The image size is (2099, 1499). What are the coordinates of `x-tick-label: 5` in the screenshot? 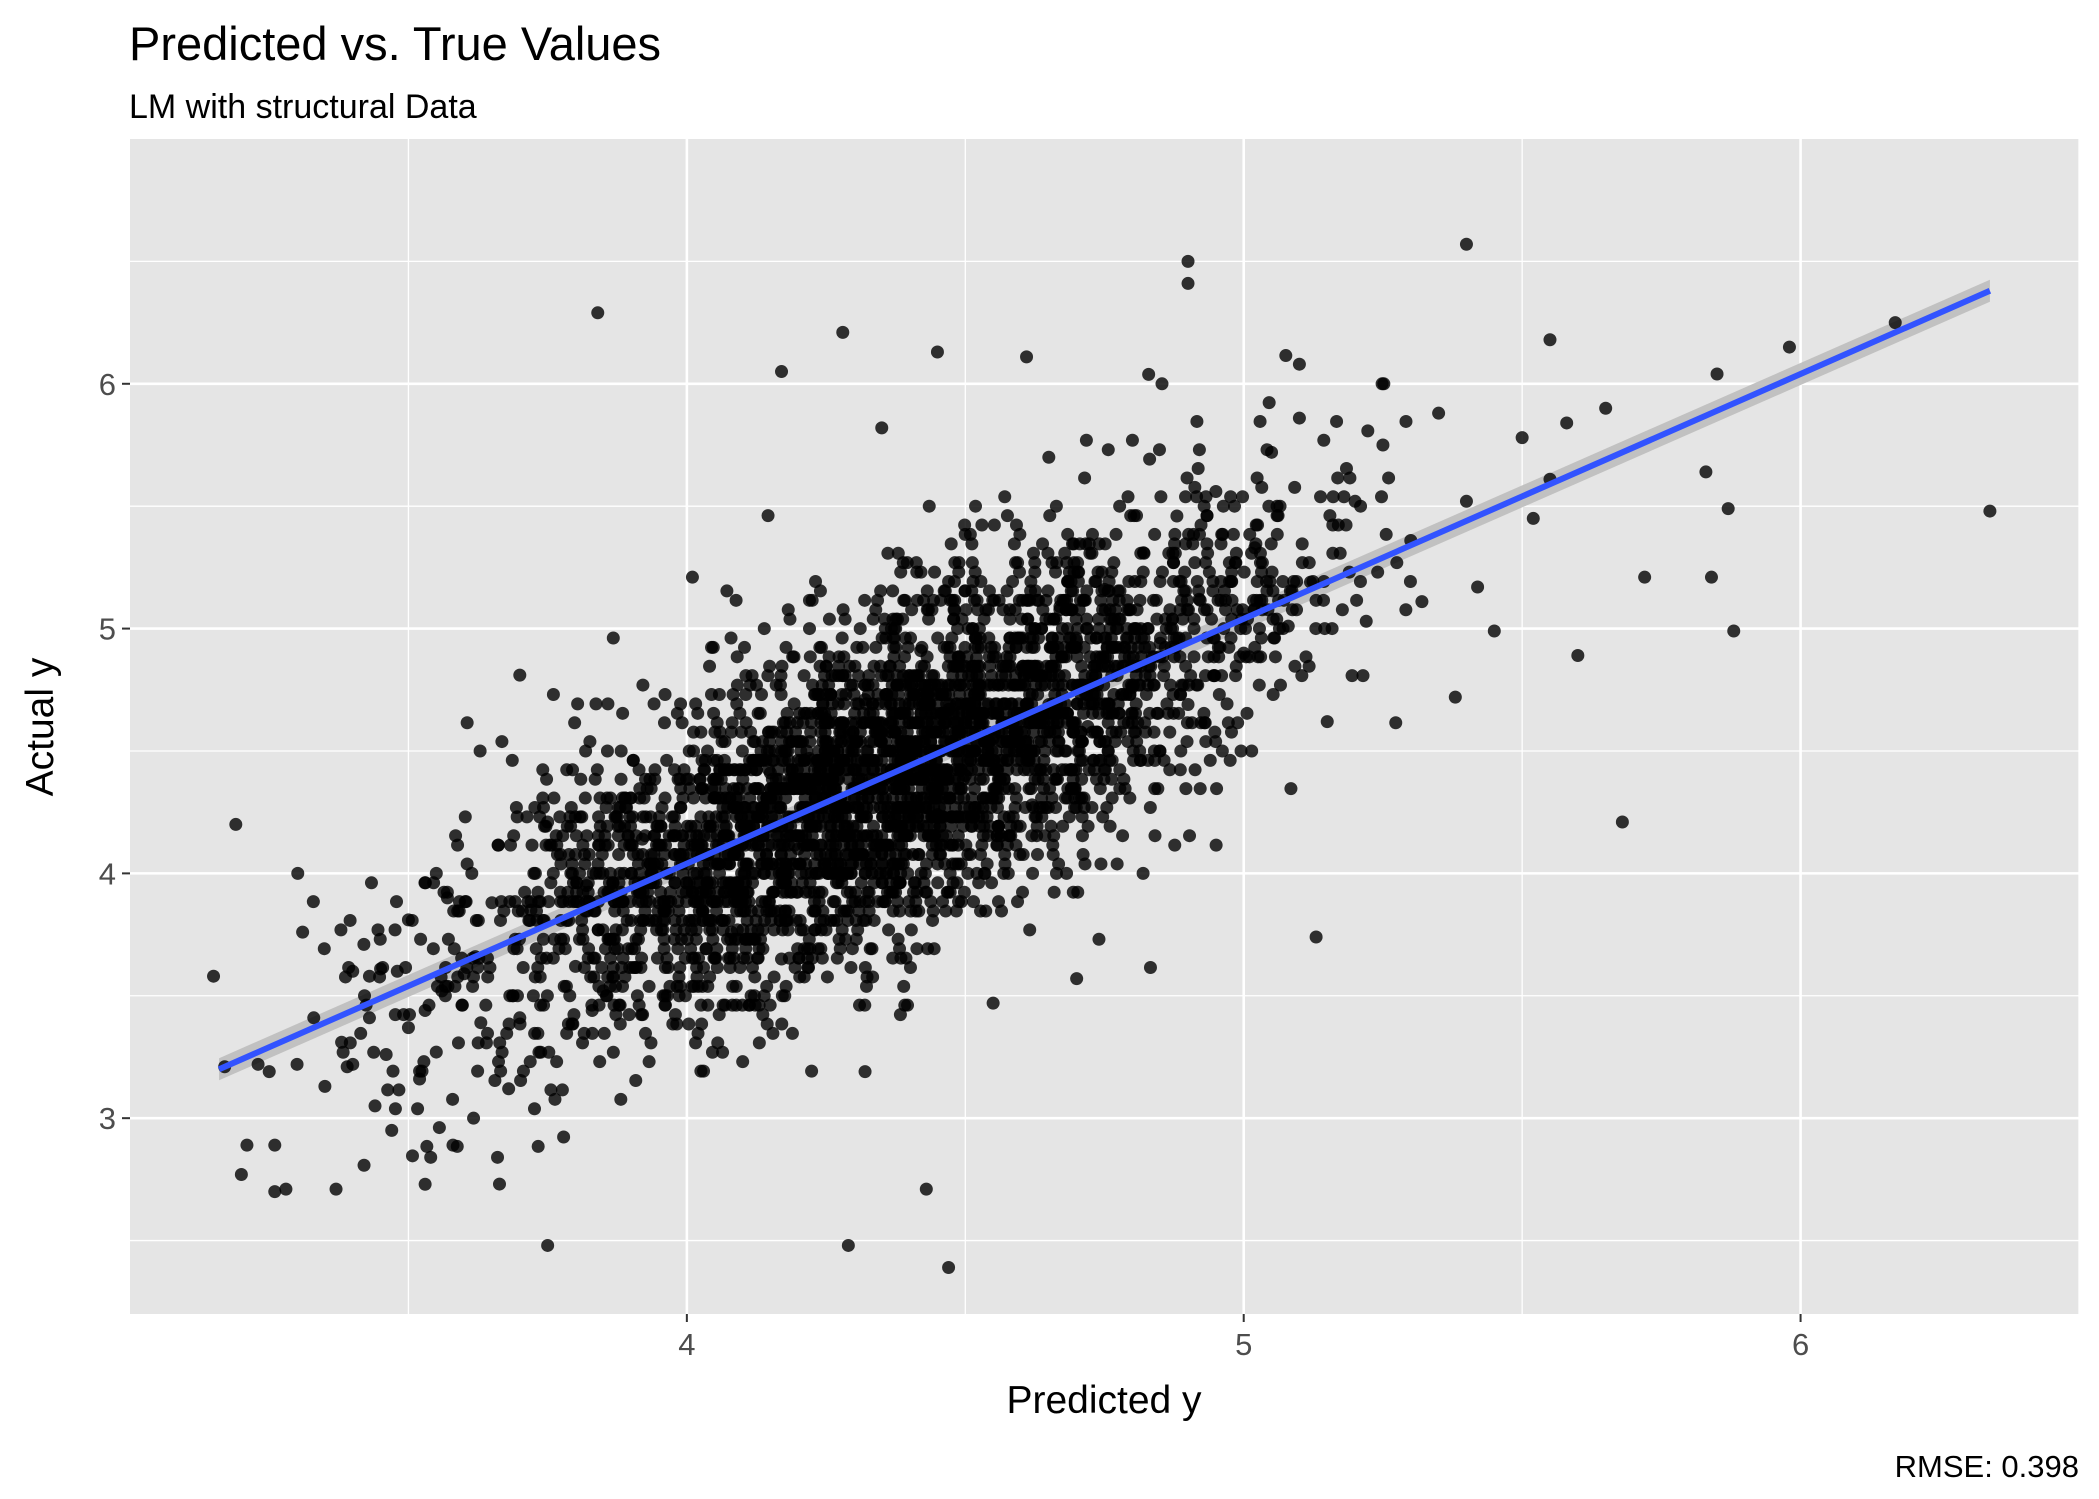 It's located at (1243, 1344).